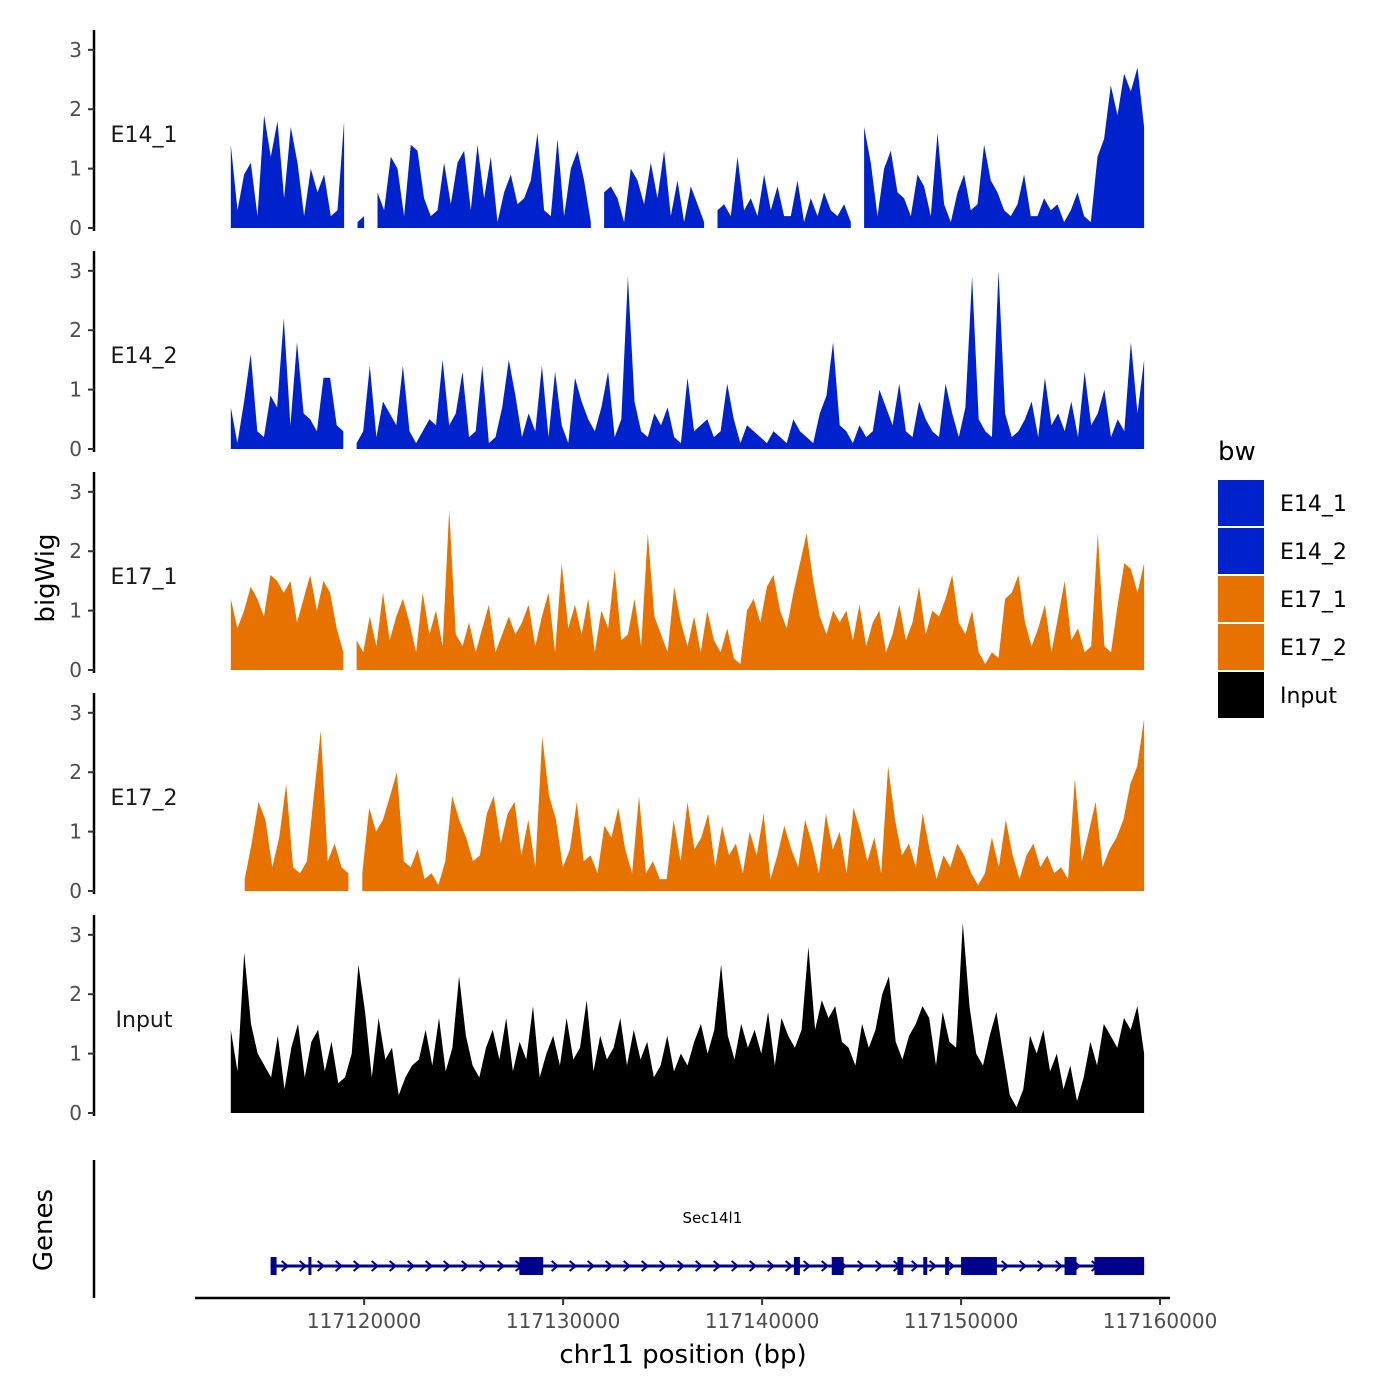 This screenshot has width=1400, height=1400. I want to click on x-tick-label: 117140000, so click(762, 1321).